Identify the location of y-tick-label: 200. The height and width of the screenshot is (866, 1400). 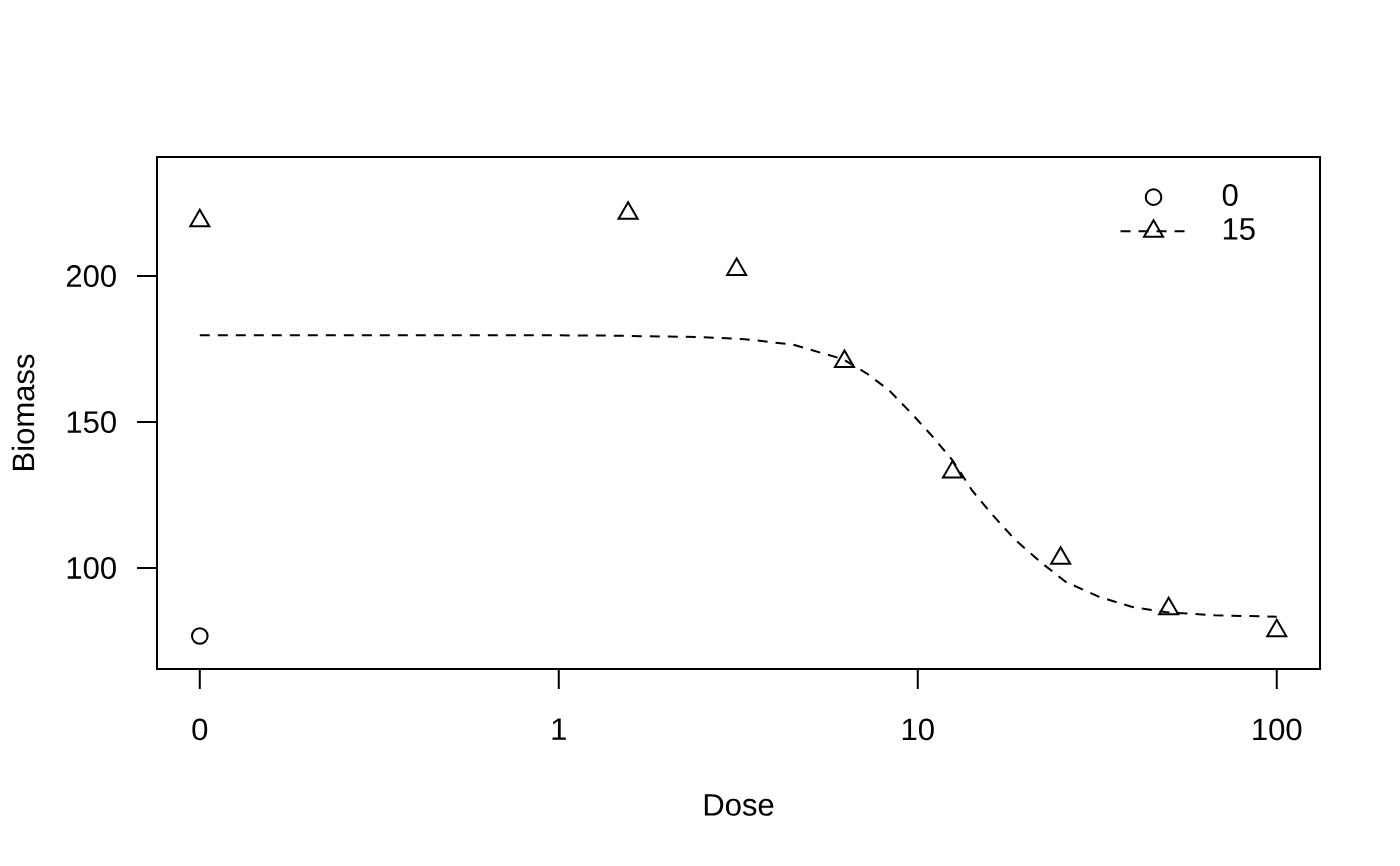
(91, 276).